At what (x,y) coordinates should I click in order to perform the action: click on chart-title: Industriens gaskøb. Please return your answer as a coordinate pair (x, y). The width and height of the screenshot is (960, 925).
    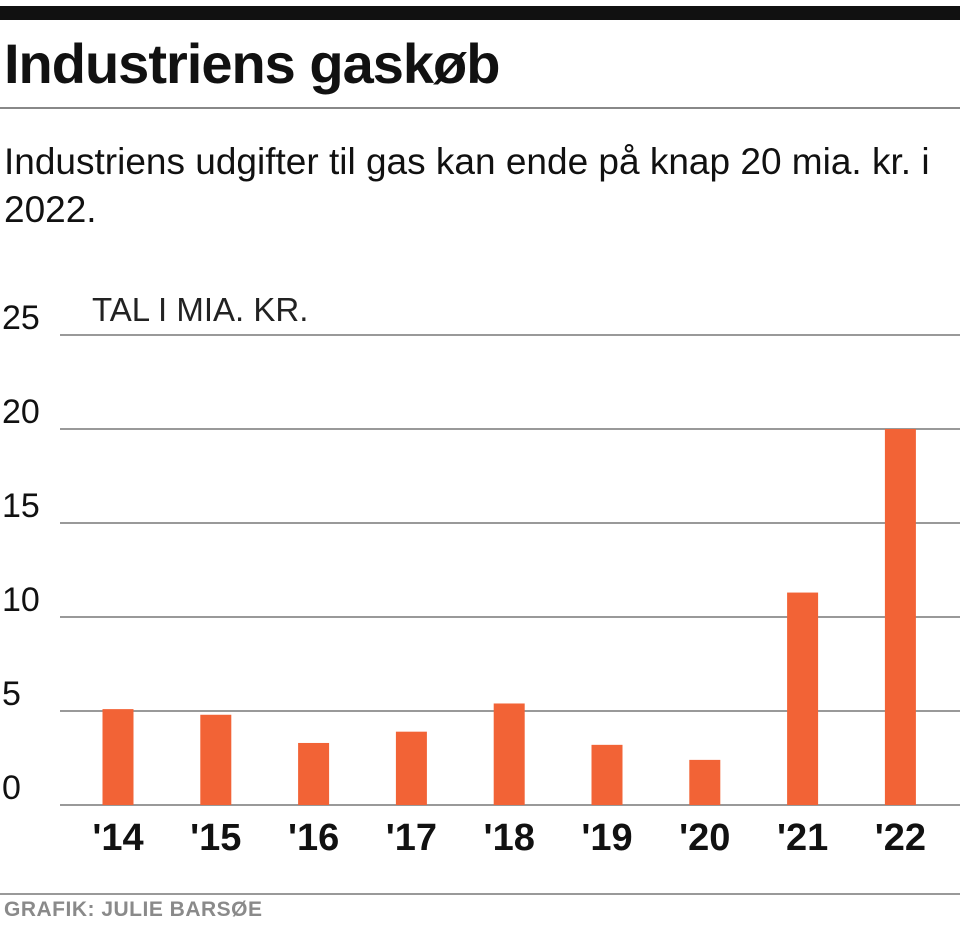
    Looking at the image, I should click on (252, 63).